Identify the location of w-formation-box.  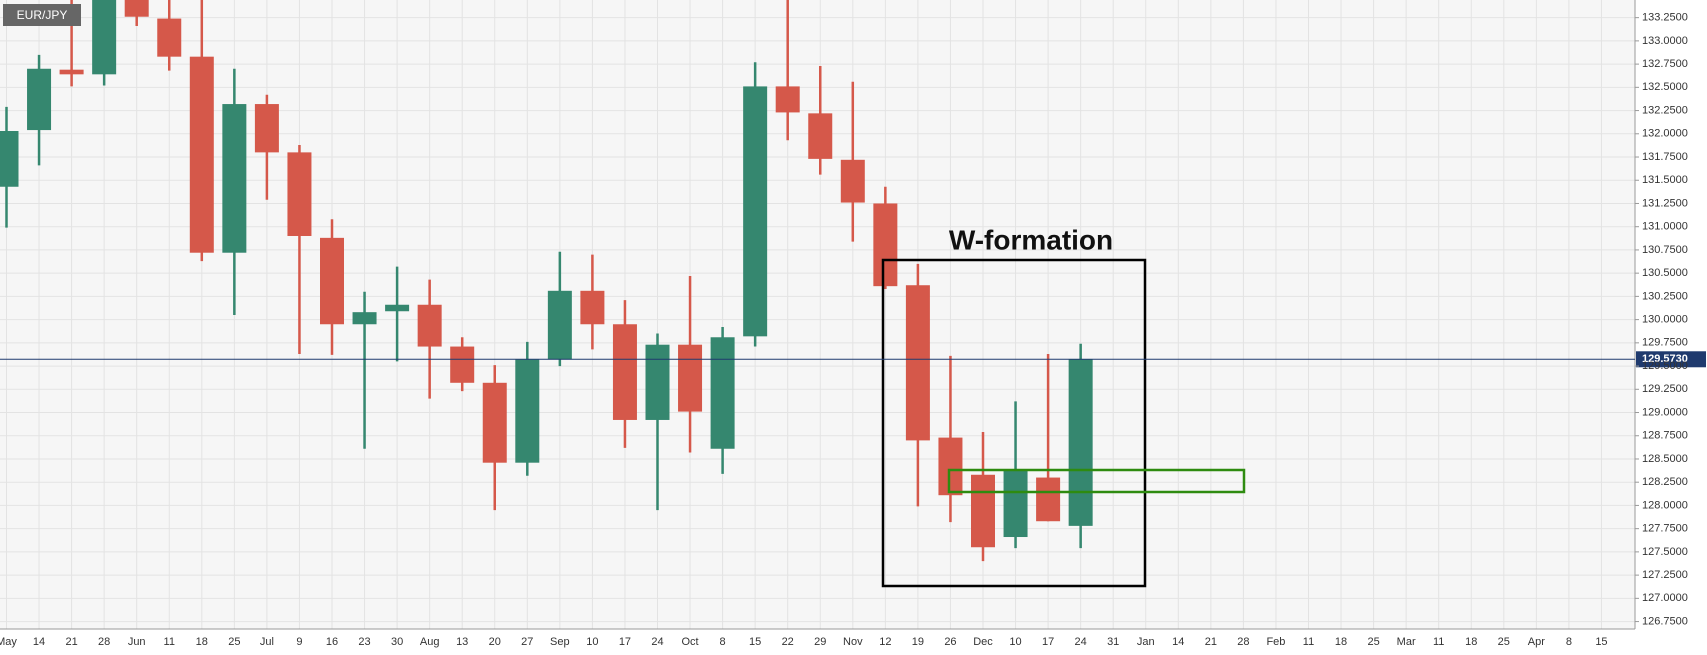
(1014, 423).